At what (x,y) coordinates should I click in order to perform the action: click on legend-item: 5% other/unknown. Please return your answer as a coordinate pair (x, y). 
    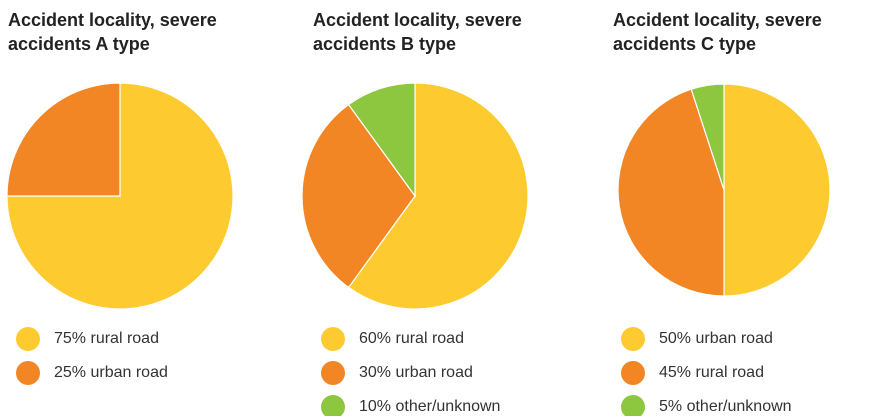
    Looking at the image, I should click on (702, 403).